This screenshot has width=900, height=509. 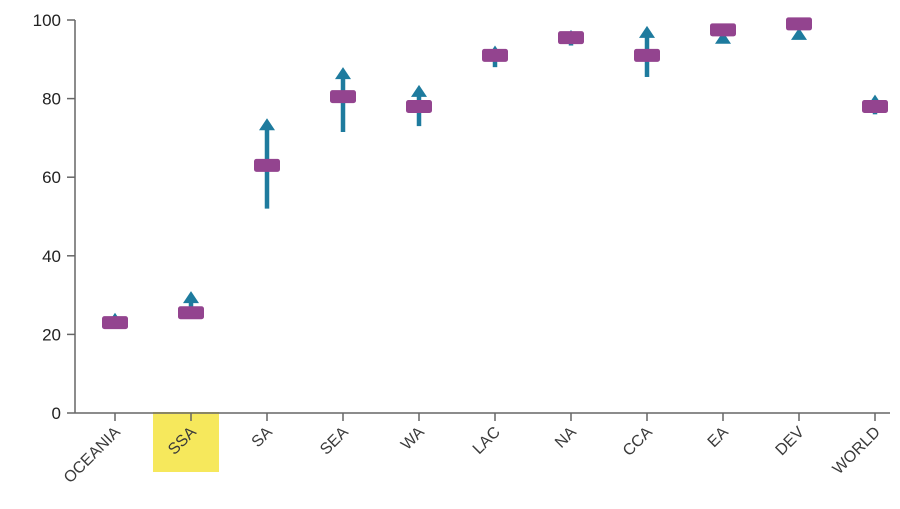 I want to click on y-tick-label: 80, so click(x=51, y=99).